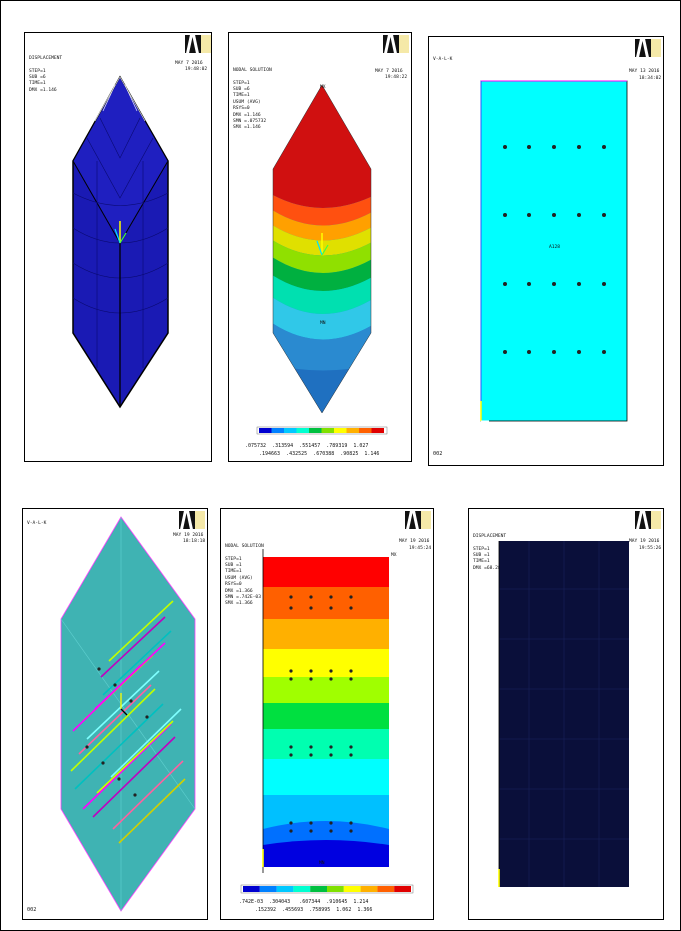 The height and width of the screenshot is (931, 681). I want to click on rebar-lines, so click(128, 722).